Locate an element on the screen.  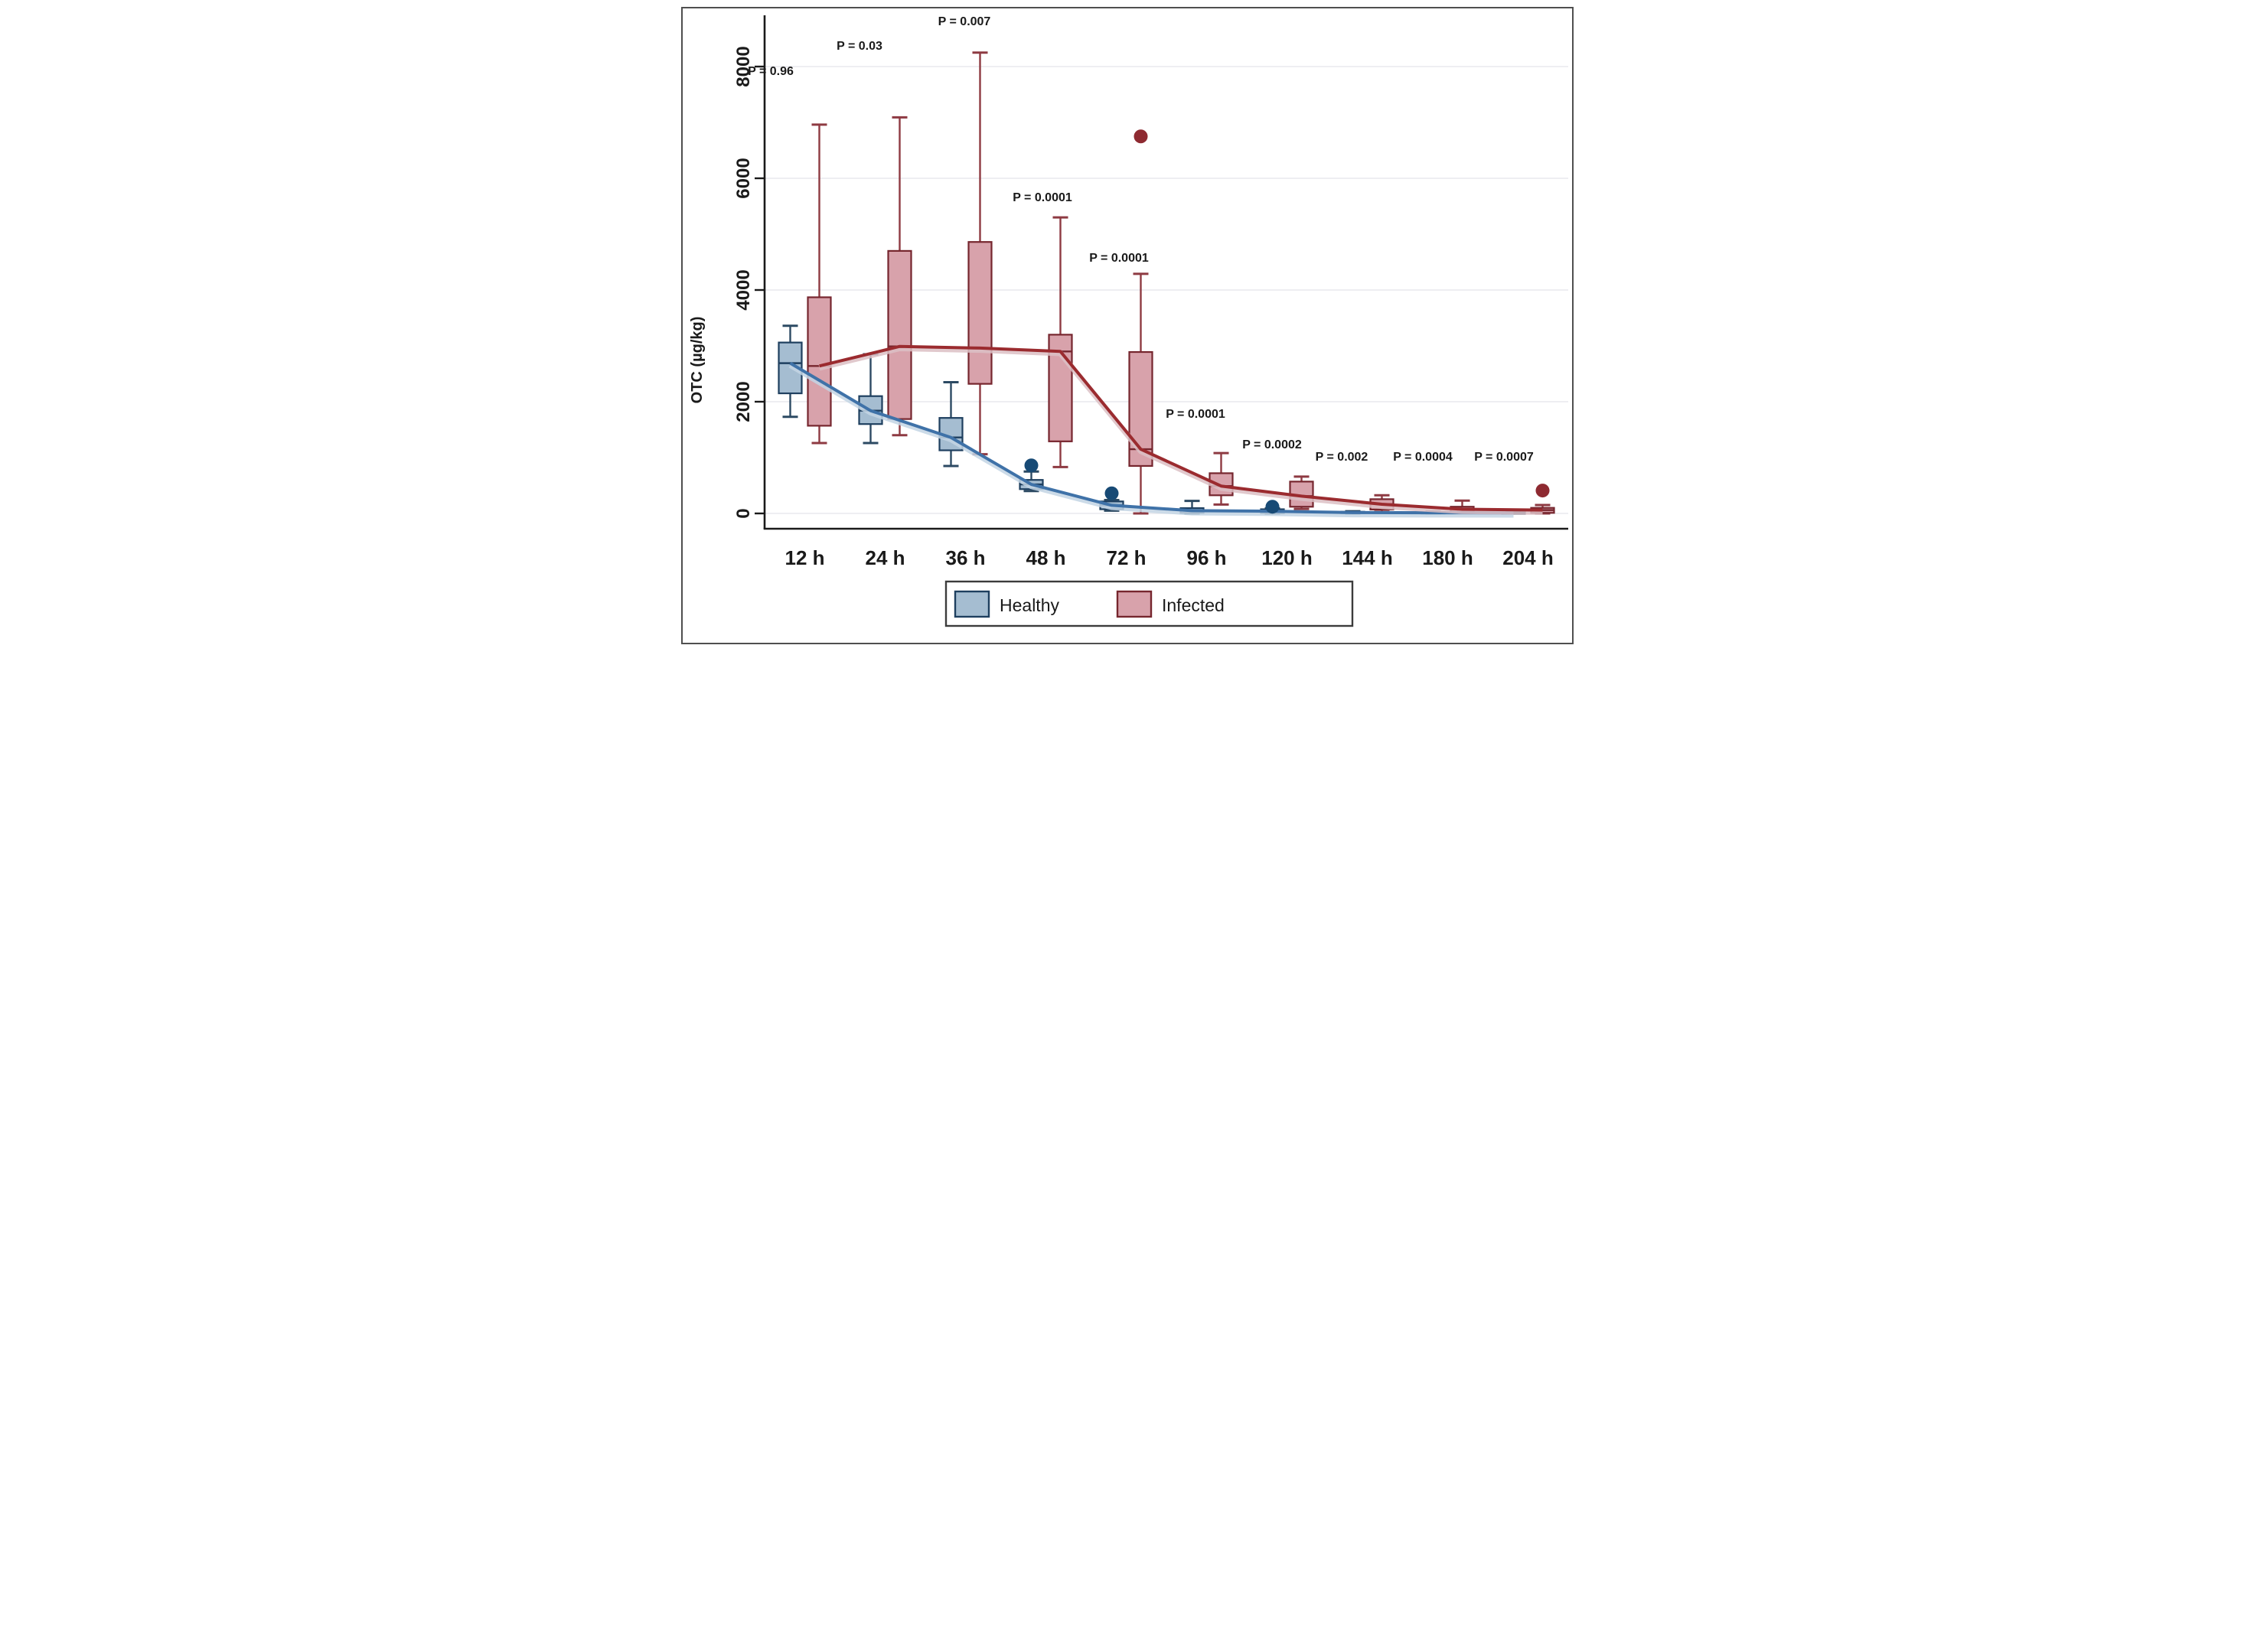
y-tick-label-0: 0 is located at coordinates (743, 513).